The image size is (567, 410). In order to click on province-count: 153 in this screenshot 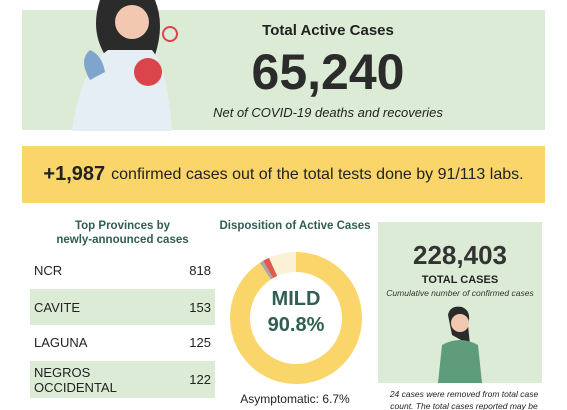, I will do `click(200, 307)`.